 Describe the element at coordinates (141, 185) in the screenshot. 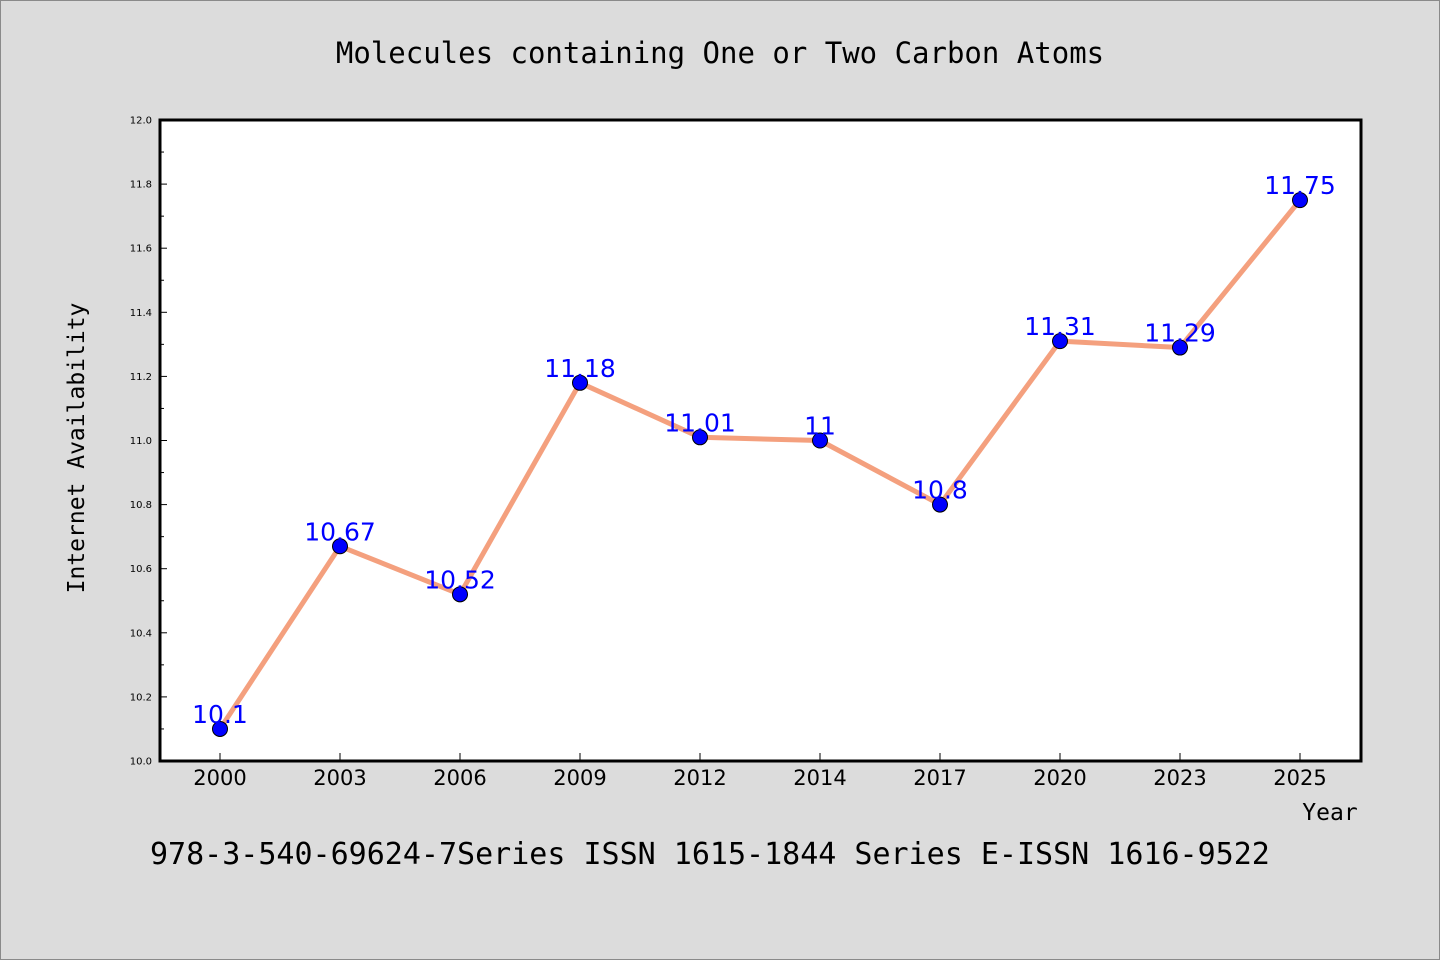

I see `y-tick-label: 11.8` at that location.